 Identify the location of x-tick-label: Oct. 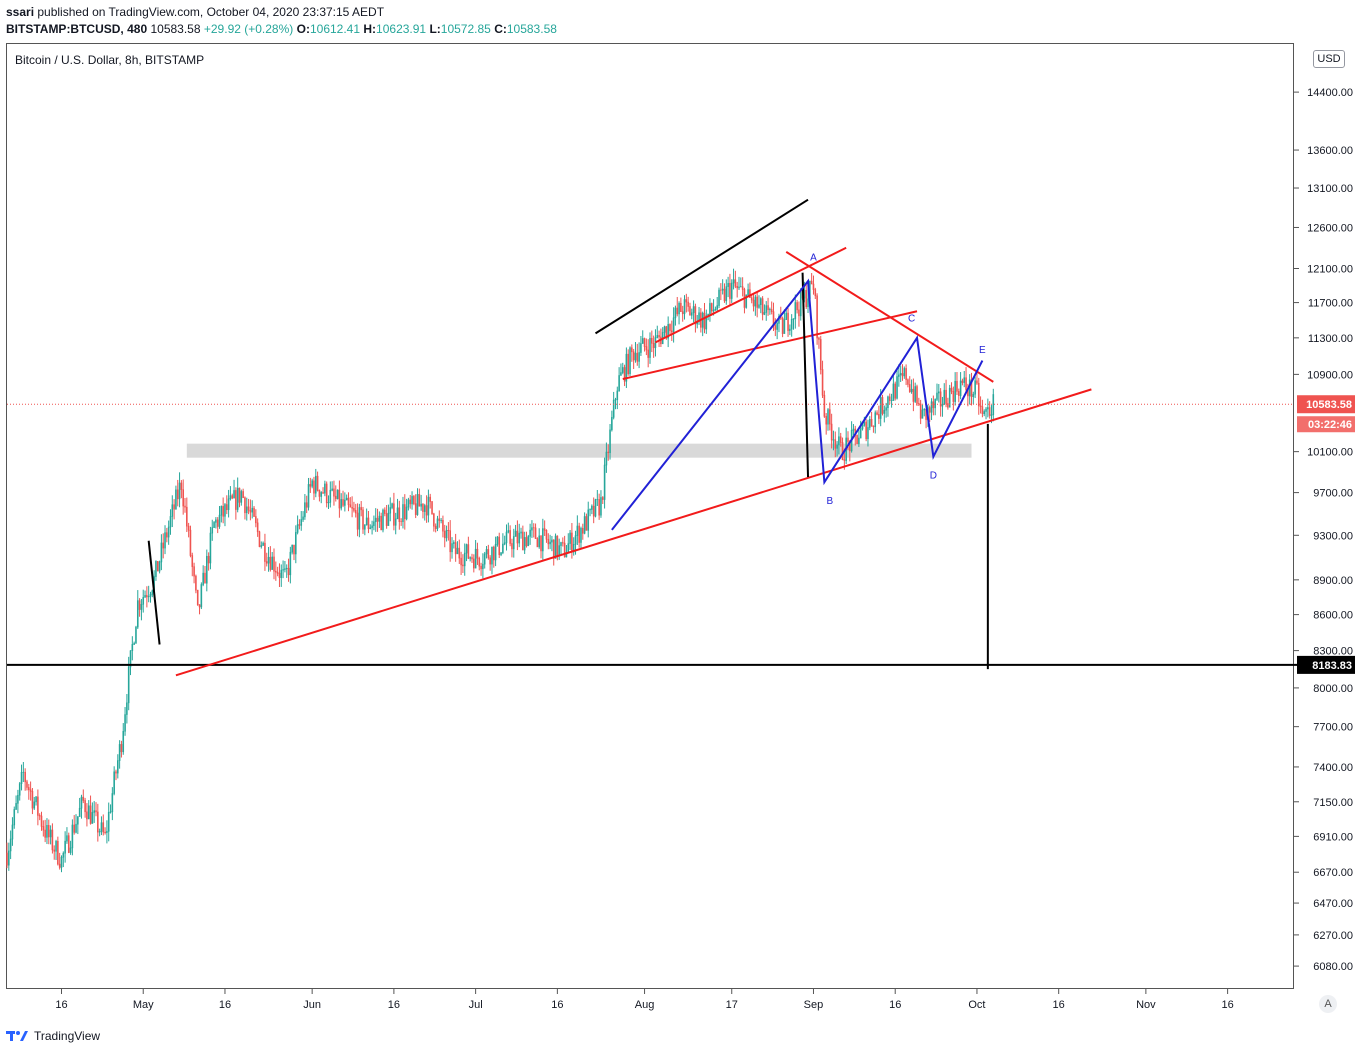
(976, 1005).